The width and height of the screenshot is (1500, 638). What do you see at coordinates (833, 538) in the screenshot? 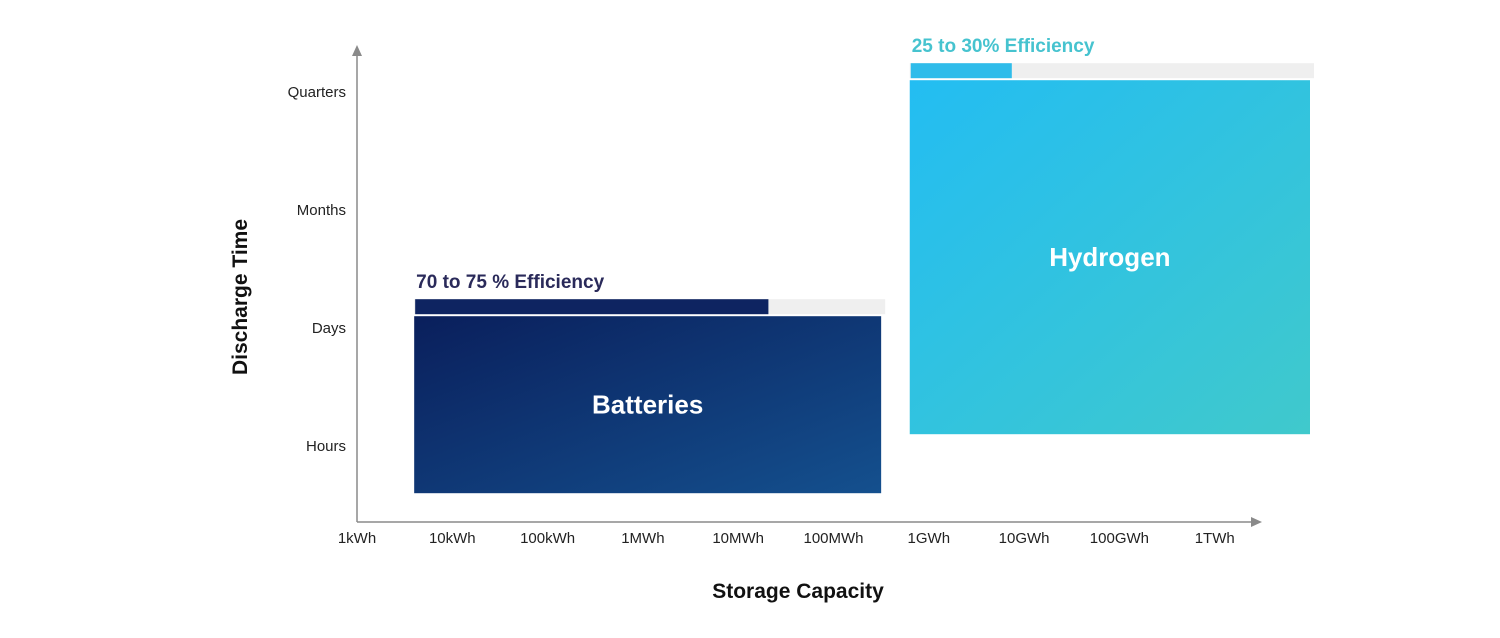
I see `x-tick-label: 100MWh` at bounding box center [833, 538].